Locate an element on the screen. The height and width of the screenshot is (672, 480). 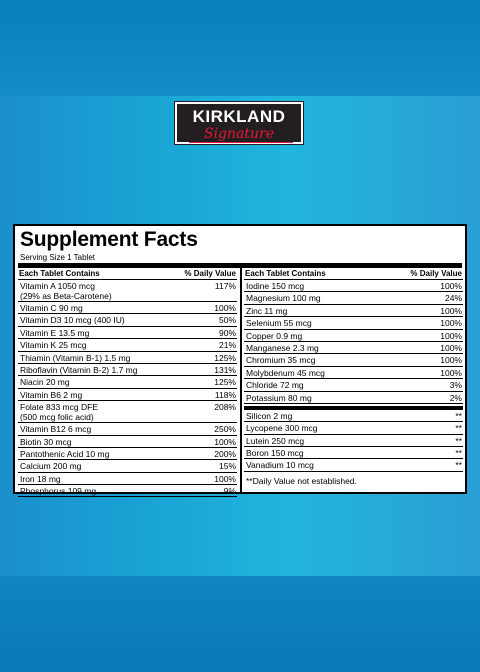
nutrient-daily-value: 250% is located at coordinates (225, 429).